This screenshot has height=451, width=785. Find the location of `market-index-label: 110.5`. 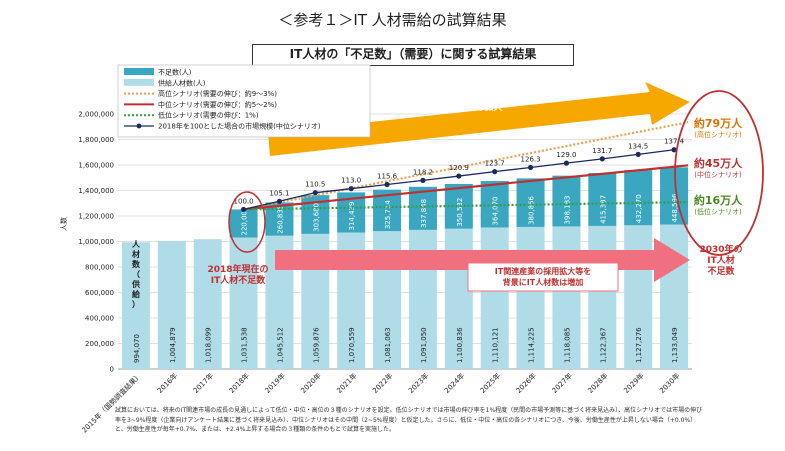

market-index-label: 110.5 is located at coordinates (315, 185).